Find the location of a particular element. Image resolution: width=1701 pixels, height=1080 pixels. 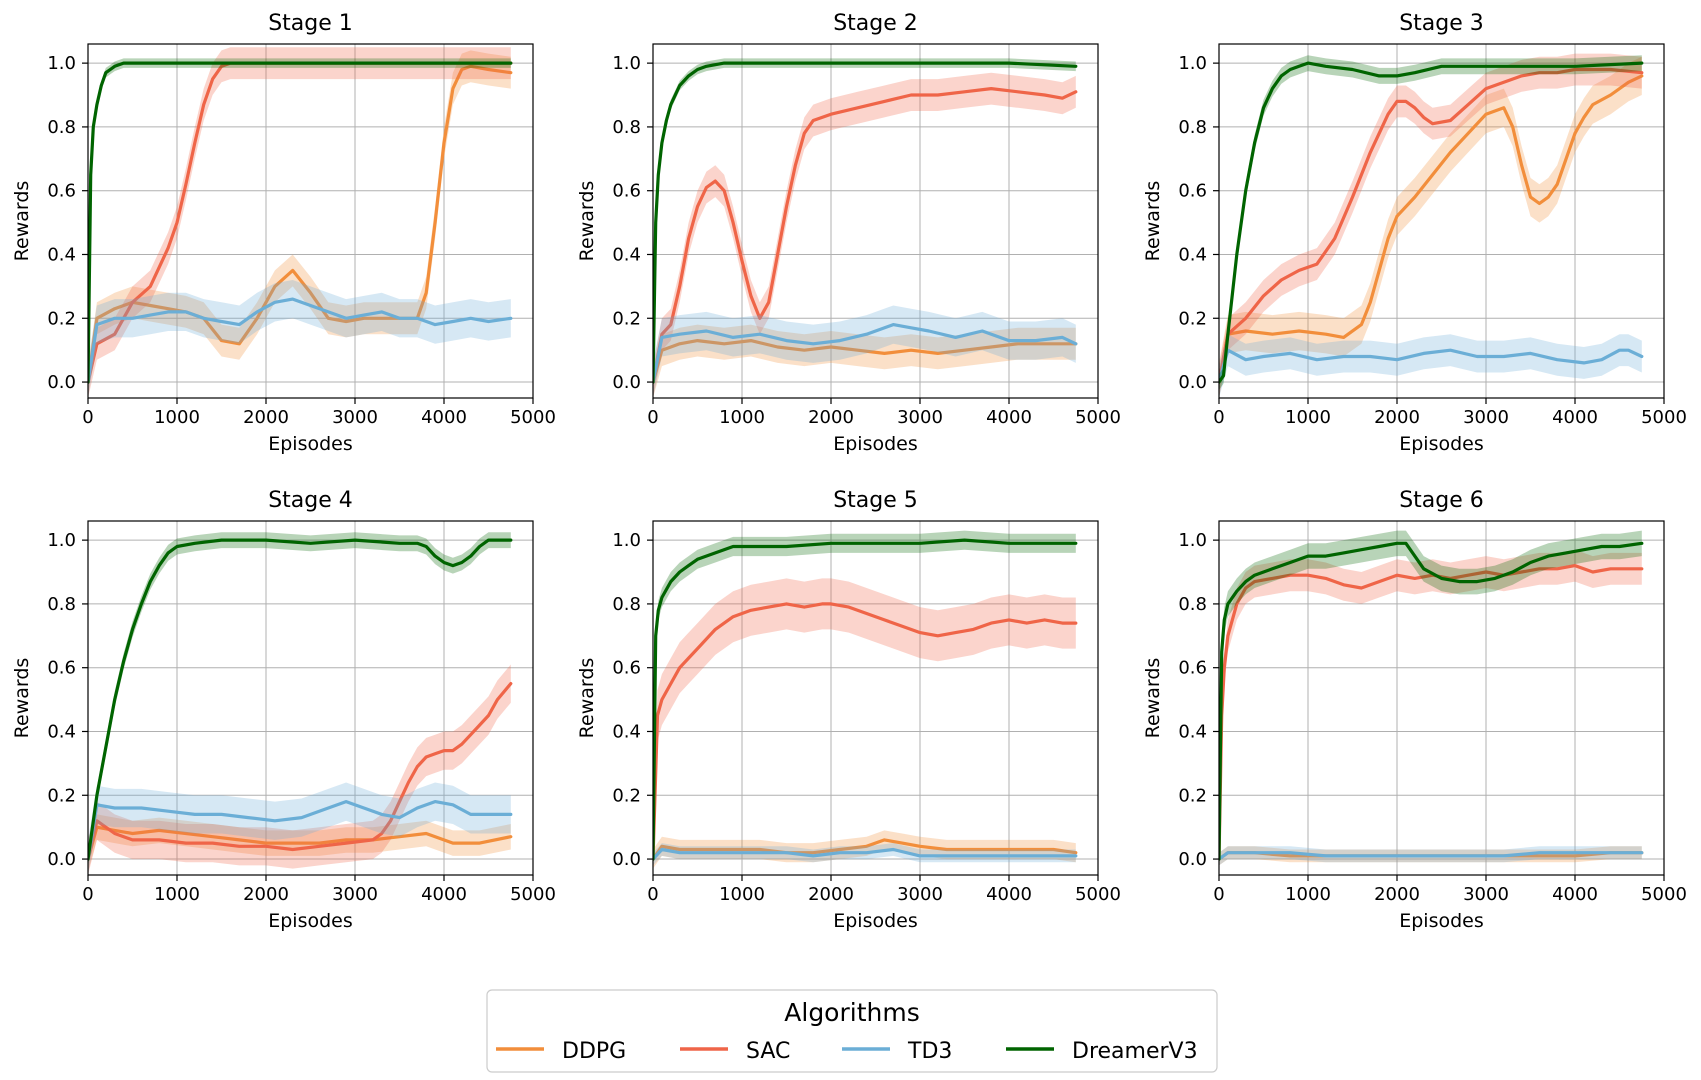

stage-3-dreamerv3-line is located at coordinates (1431, 222).